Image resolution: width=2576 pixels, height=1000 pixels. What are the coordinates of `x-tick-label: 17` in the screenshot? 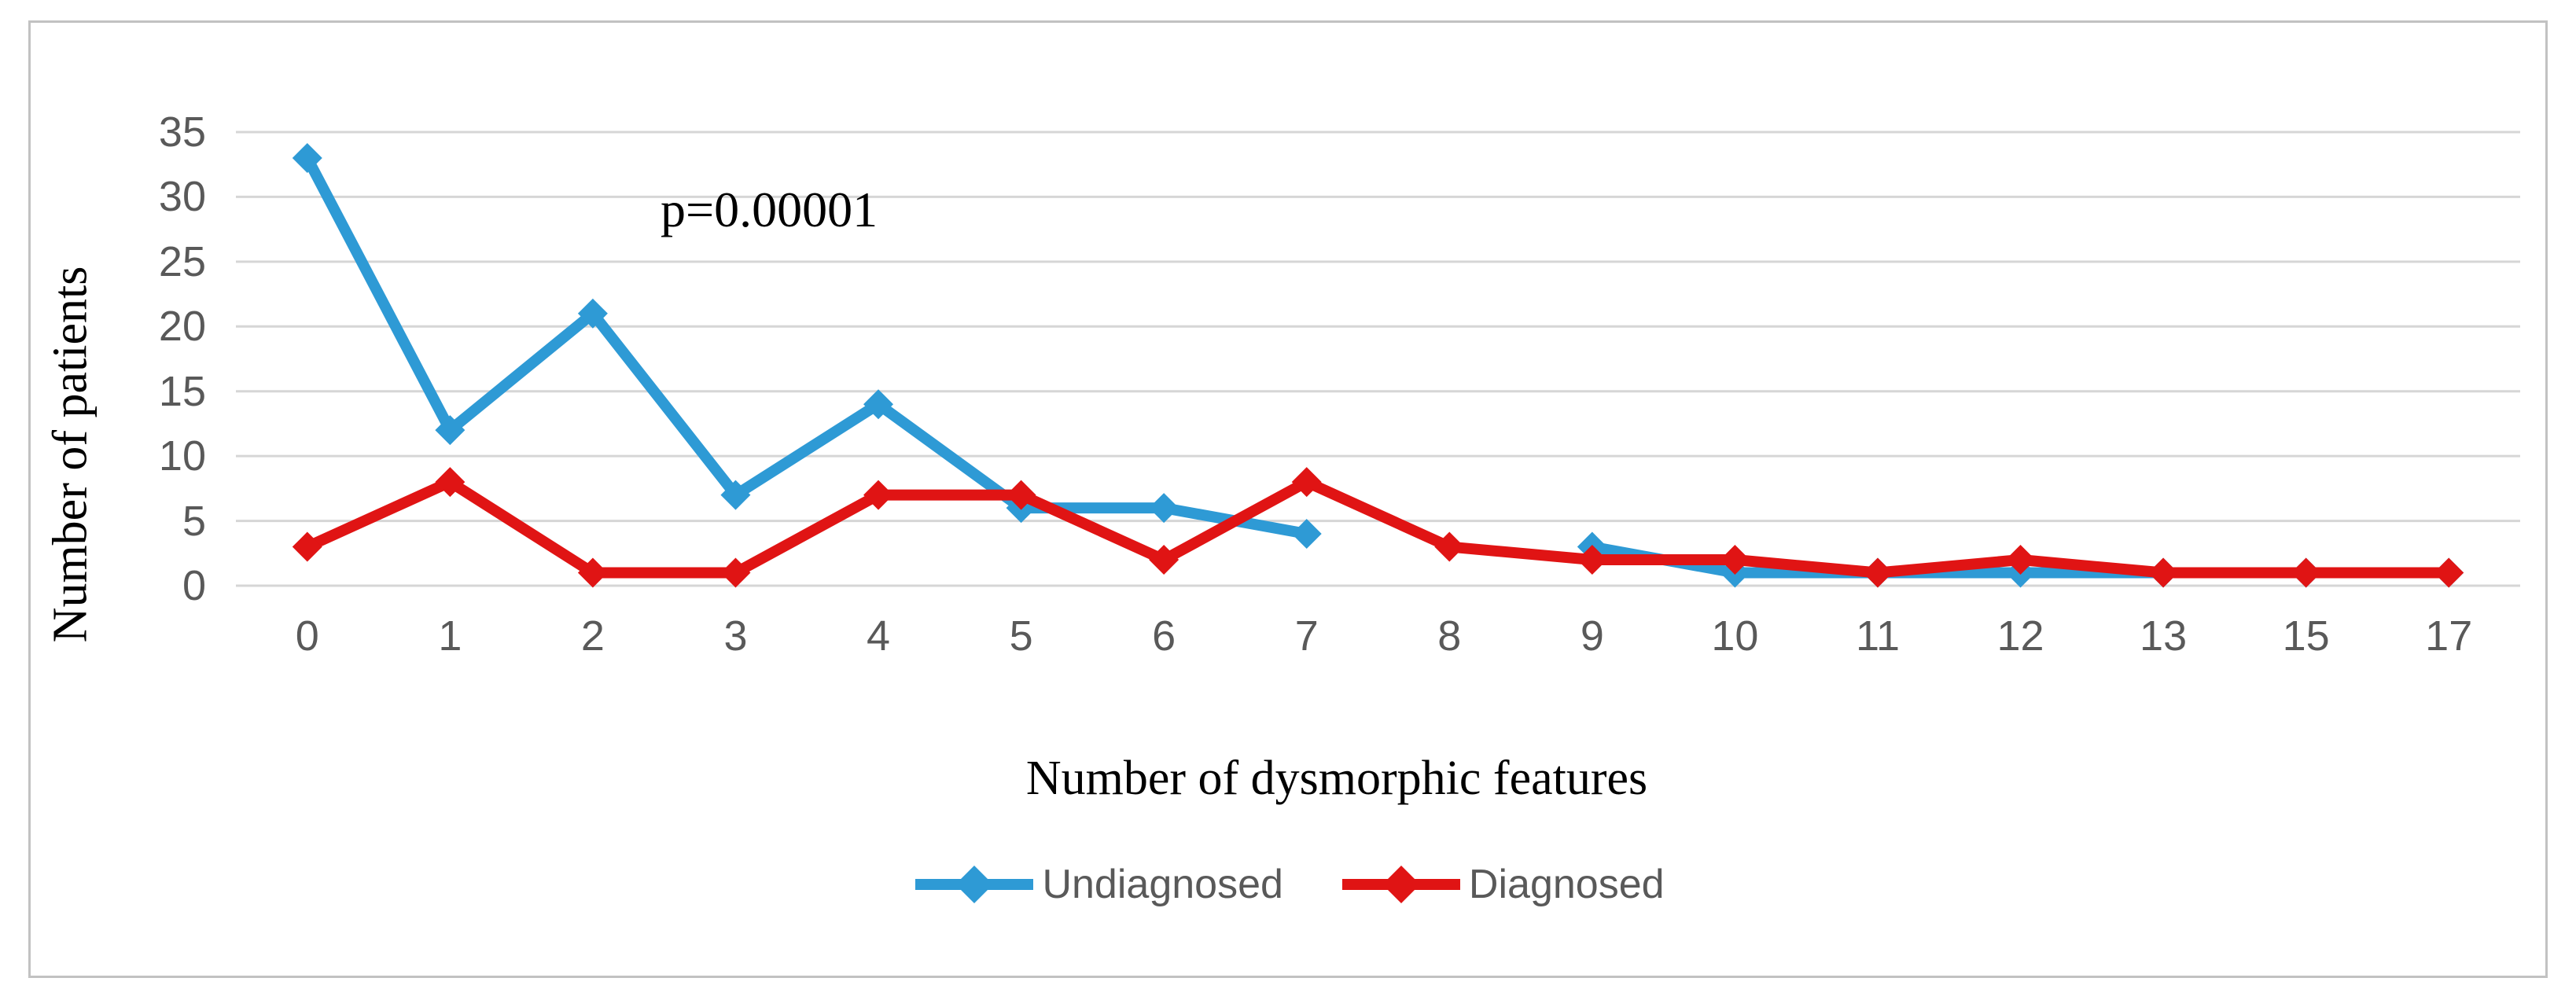 It's located at (2449, 636).